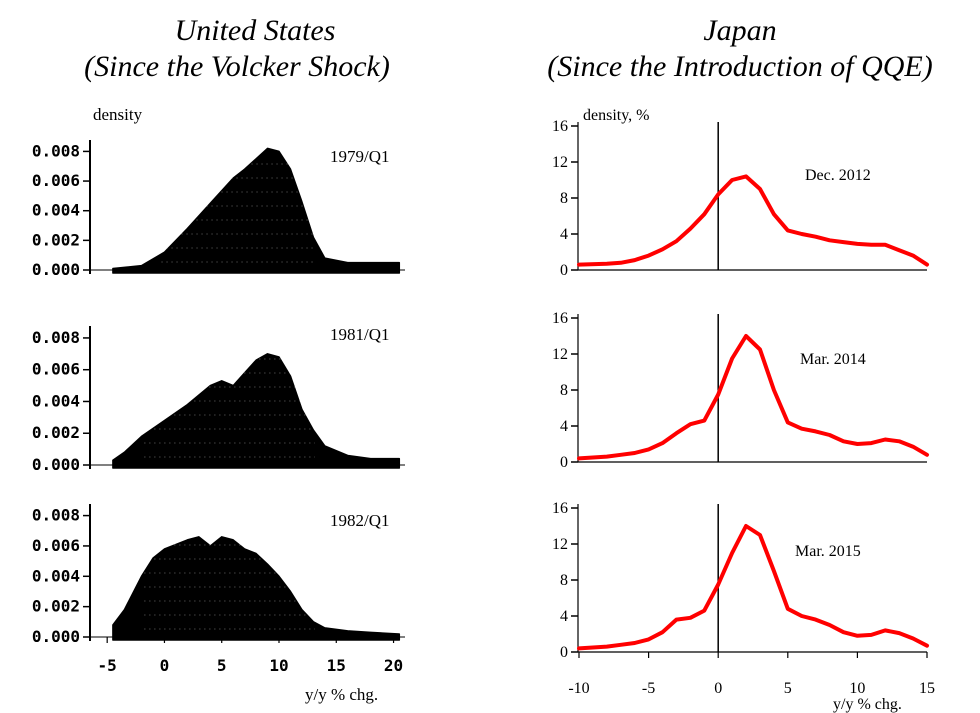  Describe the element at coordinates (56, 575) in the screenshot. I see `us-1982-y-tick-label: 0.004` at that location.